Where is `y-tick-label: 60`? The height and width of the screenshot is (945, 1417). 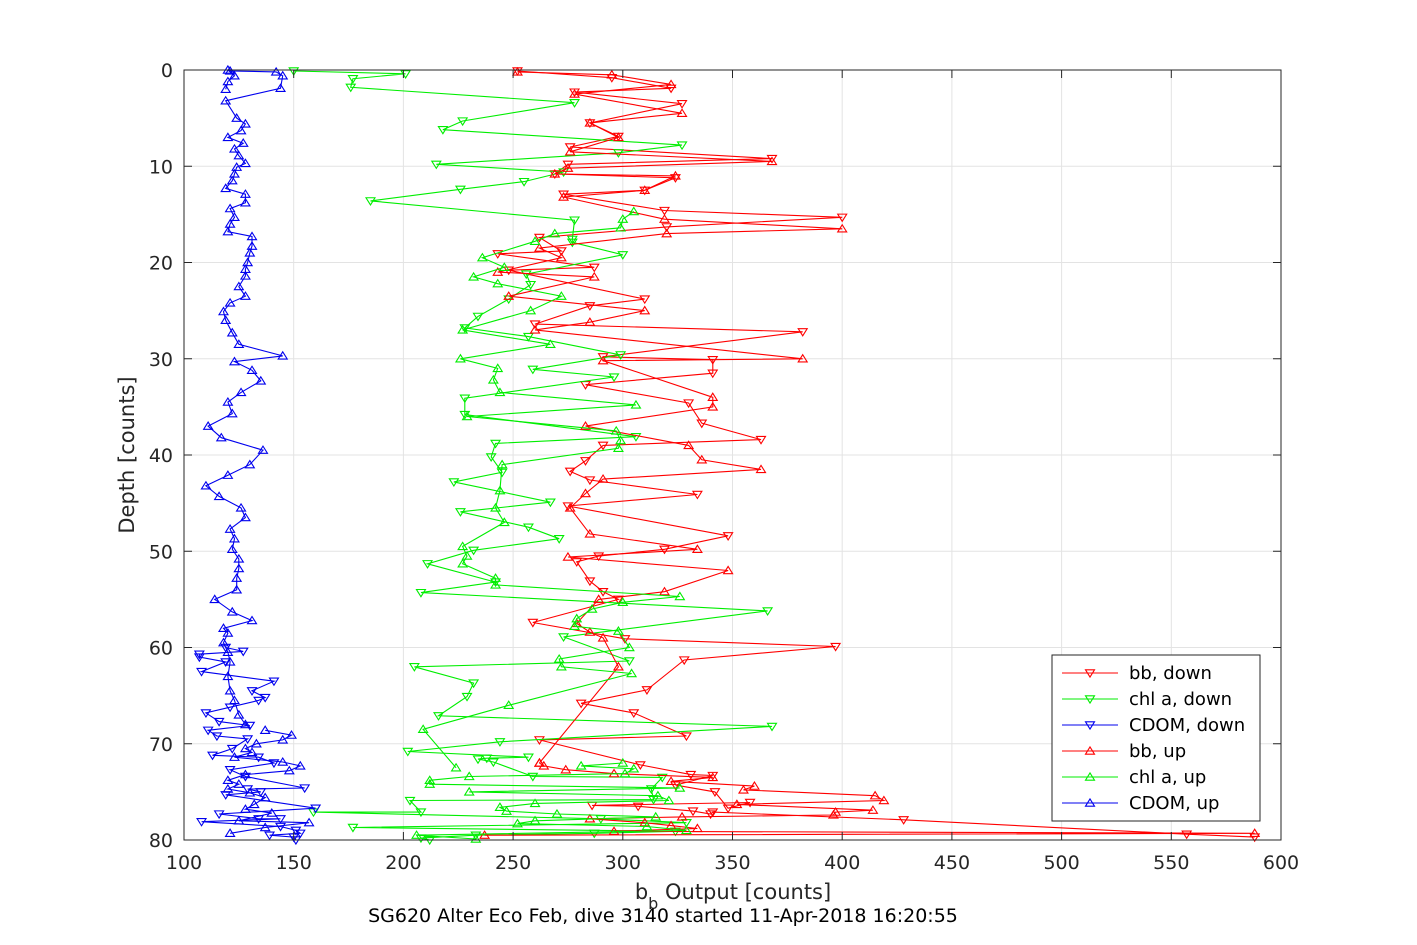 y-tick-label: 60 is located at coordinates (161, 649).